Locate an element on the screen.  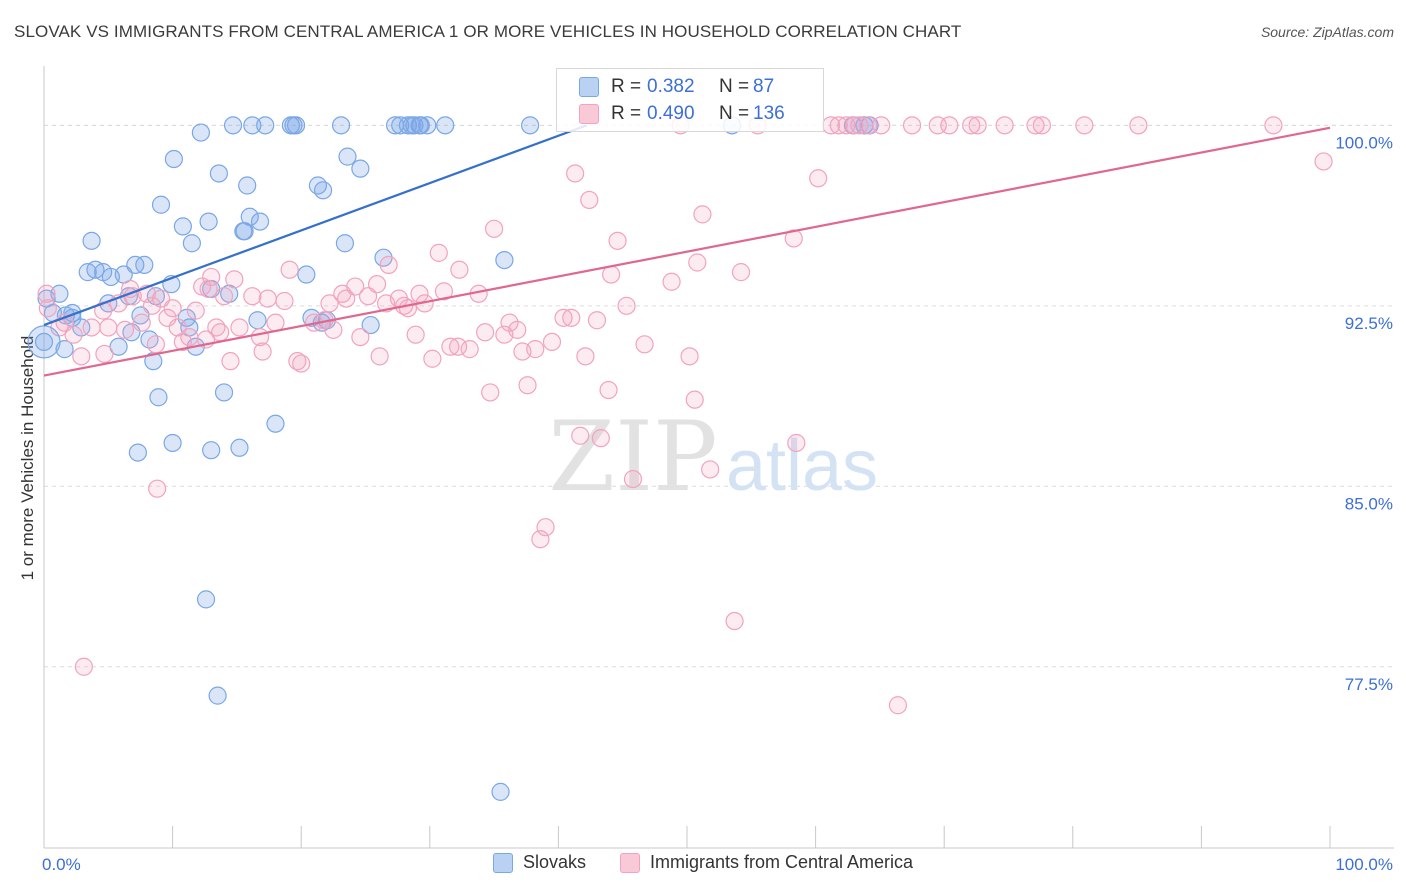
legend-item-slovaks: Slovaks is located at coordinates (539, 862).